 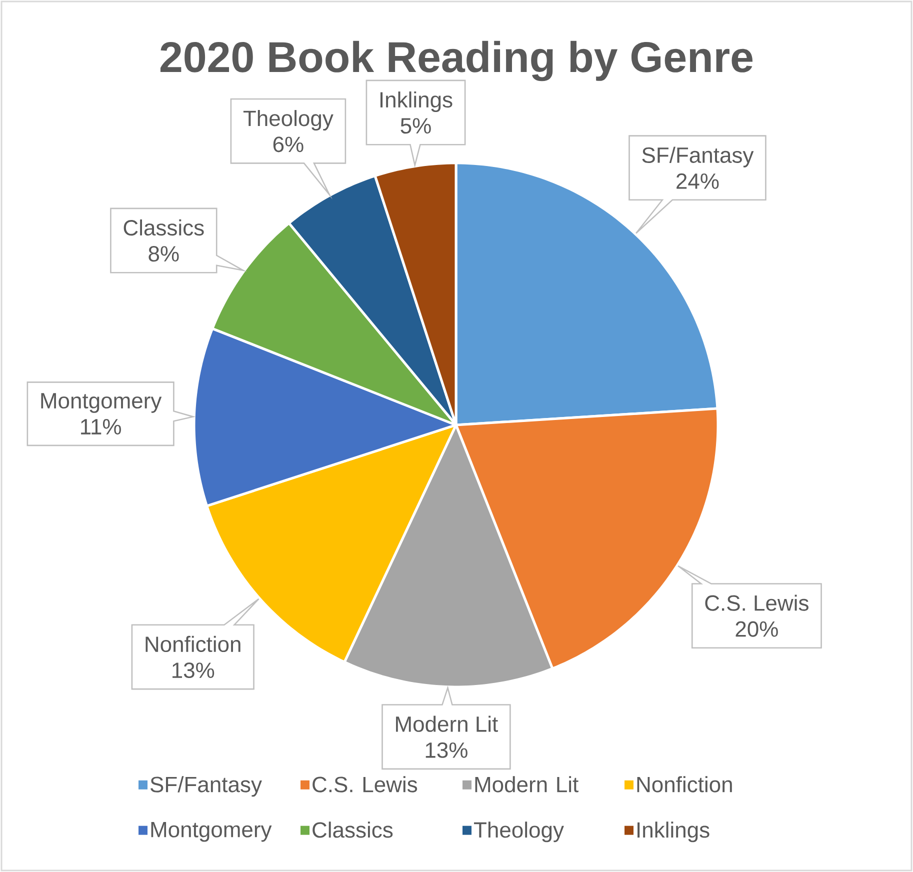 What do you see at coordinates (193, 644) in the screenshot?
I see `slice-label: Nonfiction` at bounding box center [193, 644].